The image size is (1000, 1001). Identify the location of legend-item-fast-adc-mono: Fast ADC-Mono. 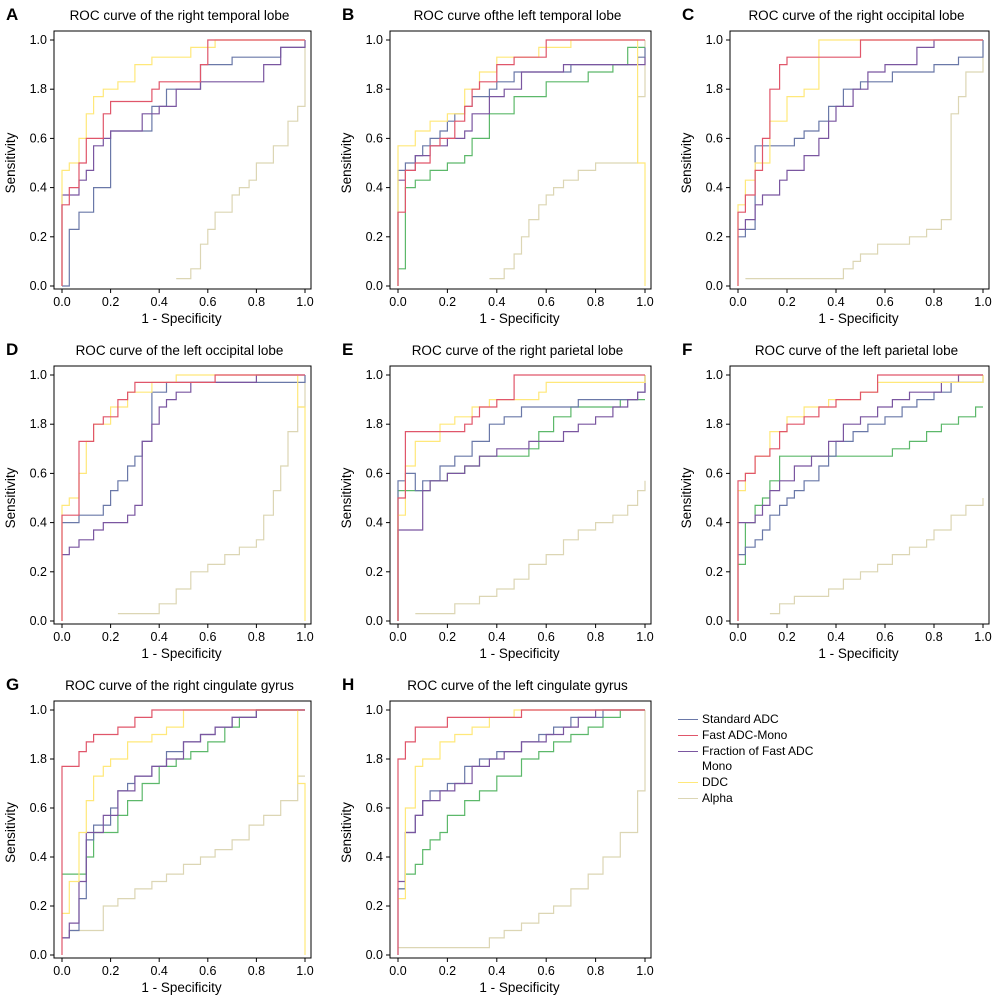
(778, 736).